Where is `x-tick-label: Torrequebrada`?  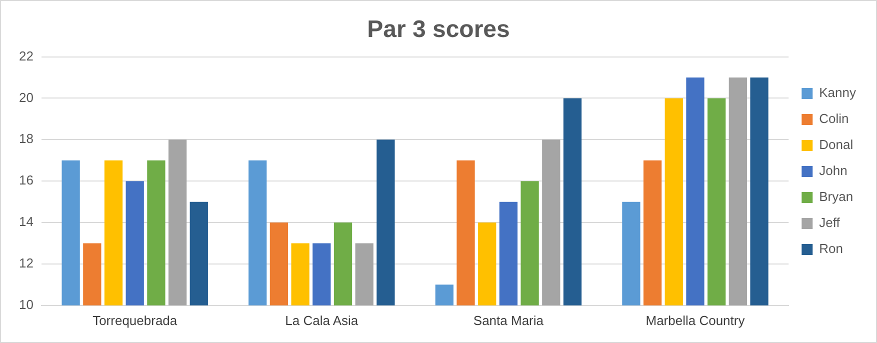
x-tick-label: Torrequebrada is located at coordinates (135, 320).